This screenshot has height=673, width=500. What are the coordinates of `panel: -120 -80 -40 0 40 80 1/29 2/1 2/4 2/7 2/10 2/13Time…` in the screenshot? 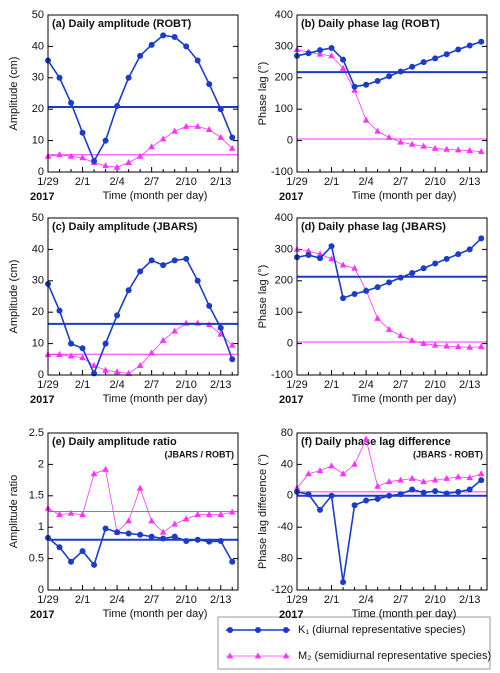 It's located at (372, 524).